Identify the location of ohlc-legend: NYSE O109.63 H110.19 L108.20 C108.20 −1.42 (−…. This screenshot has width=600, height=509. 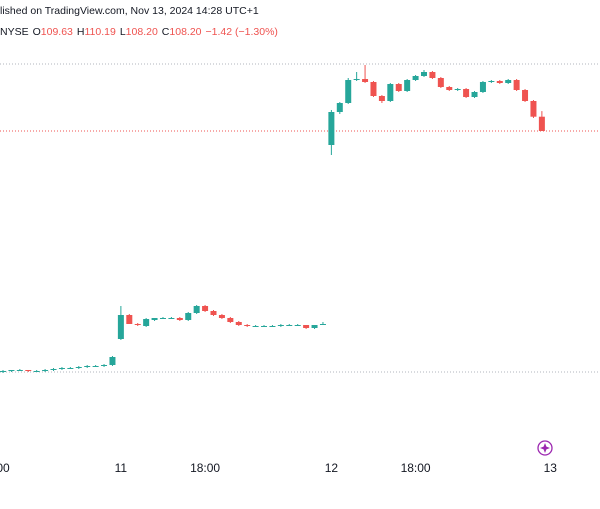
(139, 32).